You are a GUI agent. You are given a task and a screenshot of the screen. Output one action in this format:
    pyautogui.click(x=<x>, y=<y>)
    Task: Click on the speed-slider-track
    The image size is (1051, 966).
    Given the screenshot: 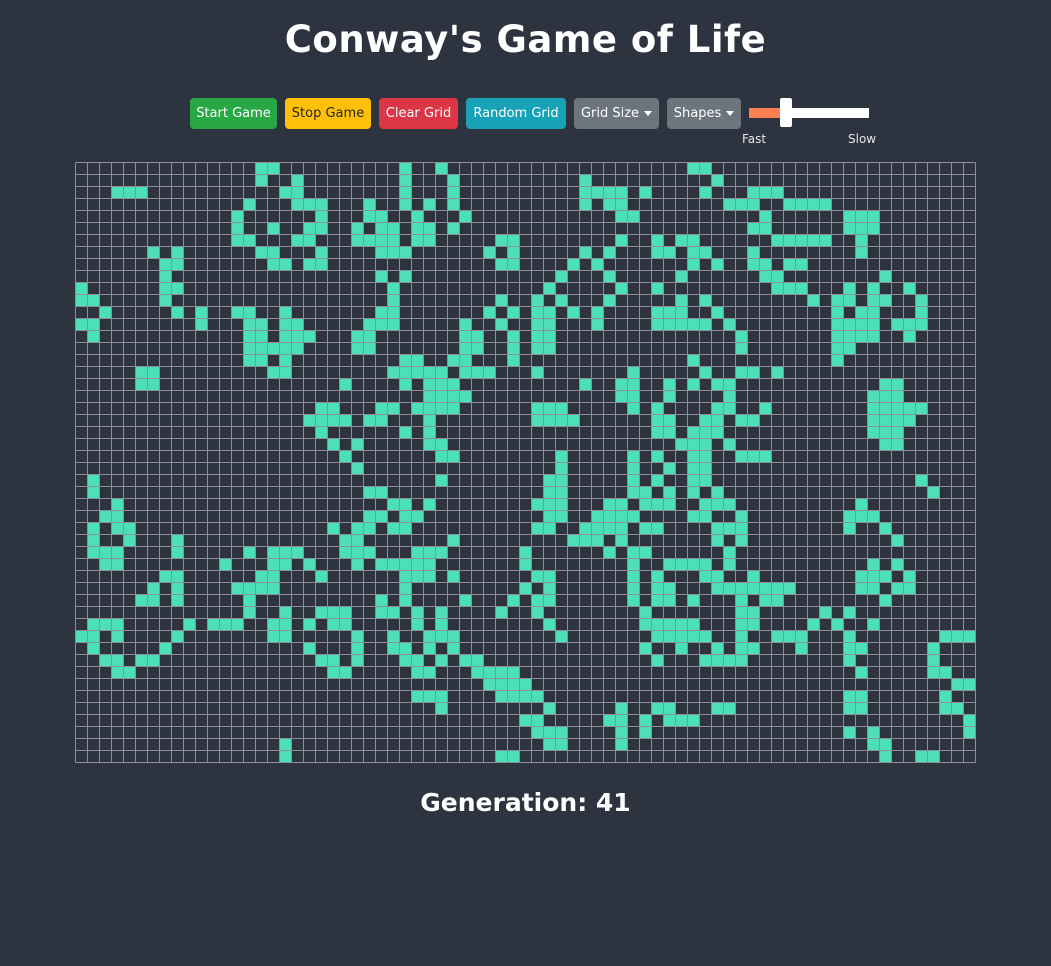 What is the action you would take?
    pyautogui.click(x=830, y=113)
    